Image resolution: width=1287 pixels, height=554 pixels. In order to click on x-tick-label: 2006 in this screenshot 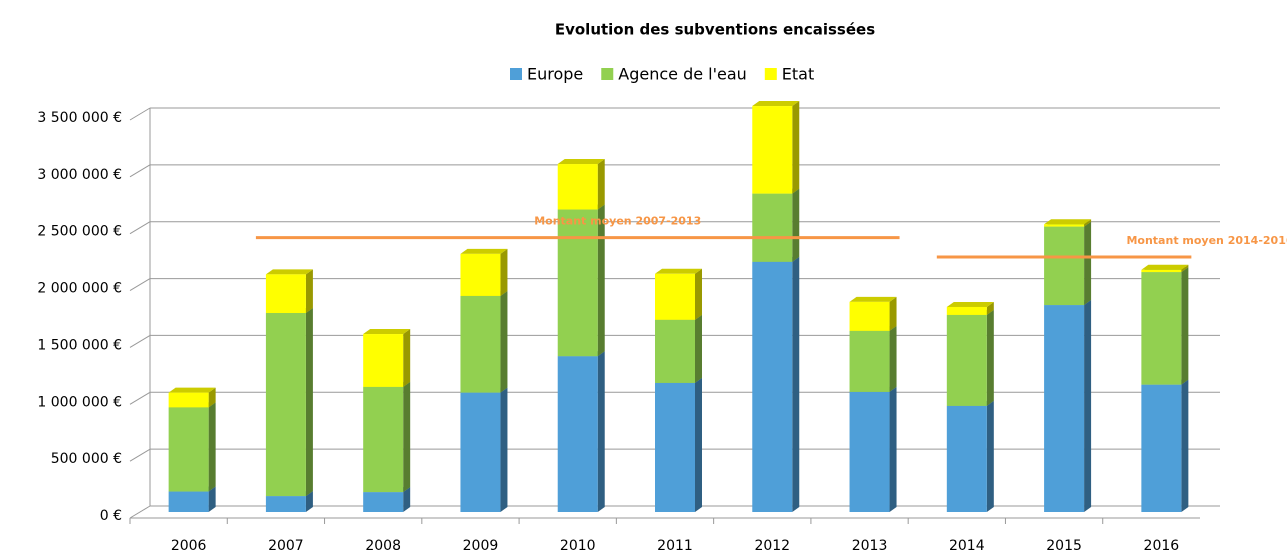, I will do `click(189, 544)`.